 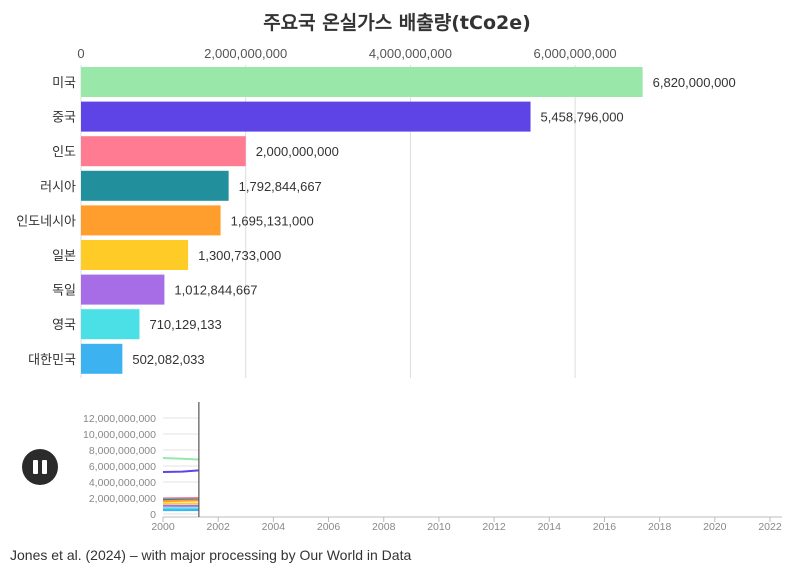 What do you see at coordinates (64, 117) in the screenshot?
I see `category-label: 중국` at bounding box center [64, 117].